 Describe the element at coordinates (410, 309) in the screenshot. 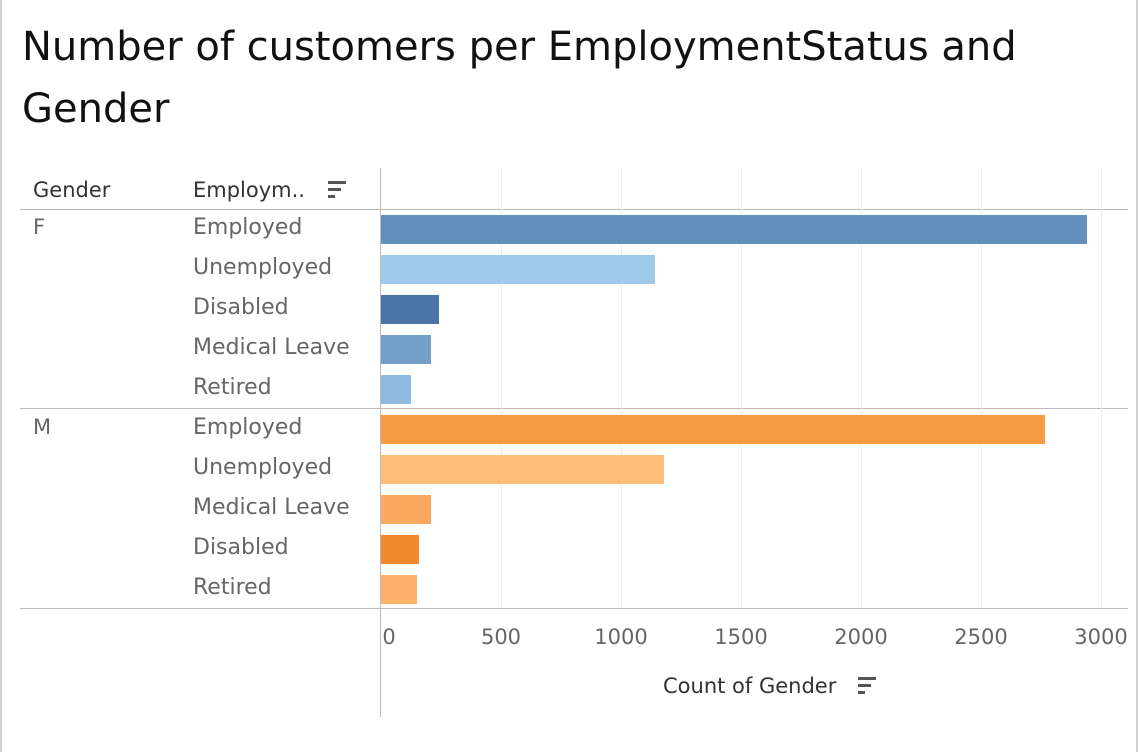

I see `bar-f-disabled` at that location.